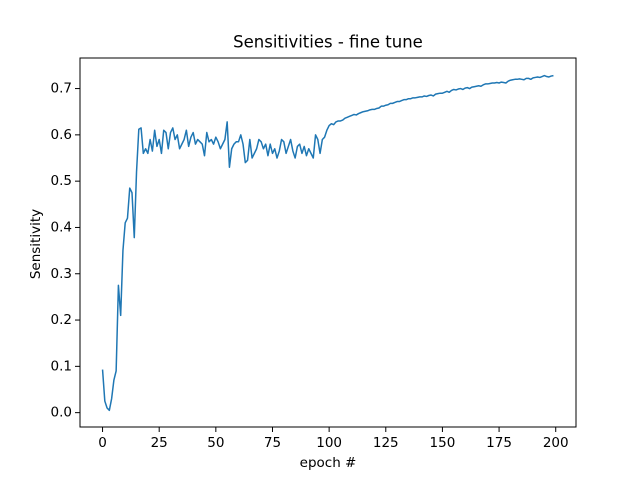 This screenshot has width=640, height=480. I want to click on y-tick-label: 0.5, so click(61, 181).